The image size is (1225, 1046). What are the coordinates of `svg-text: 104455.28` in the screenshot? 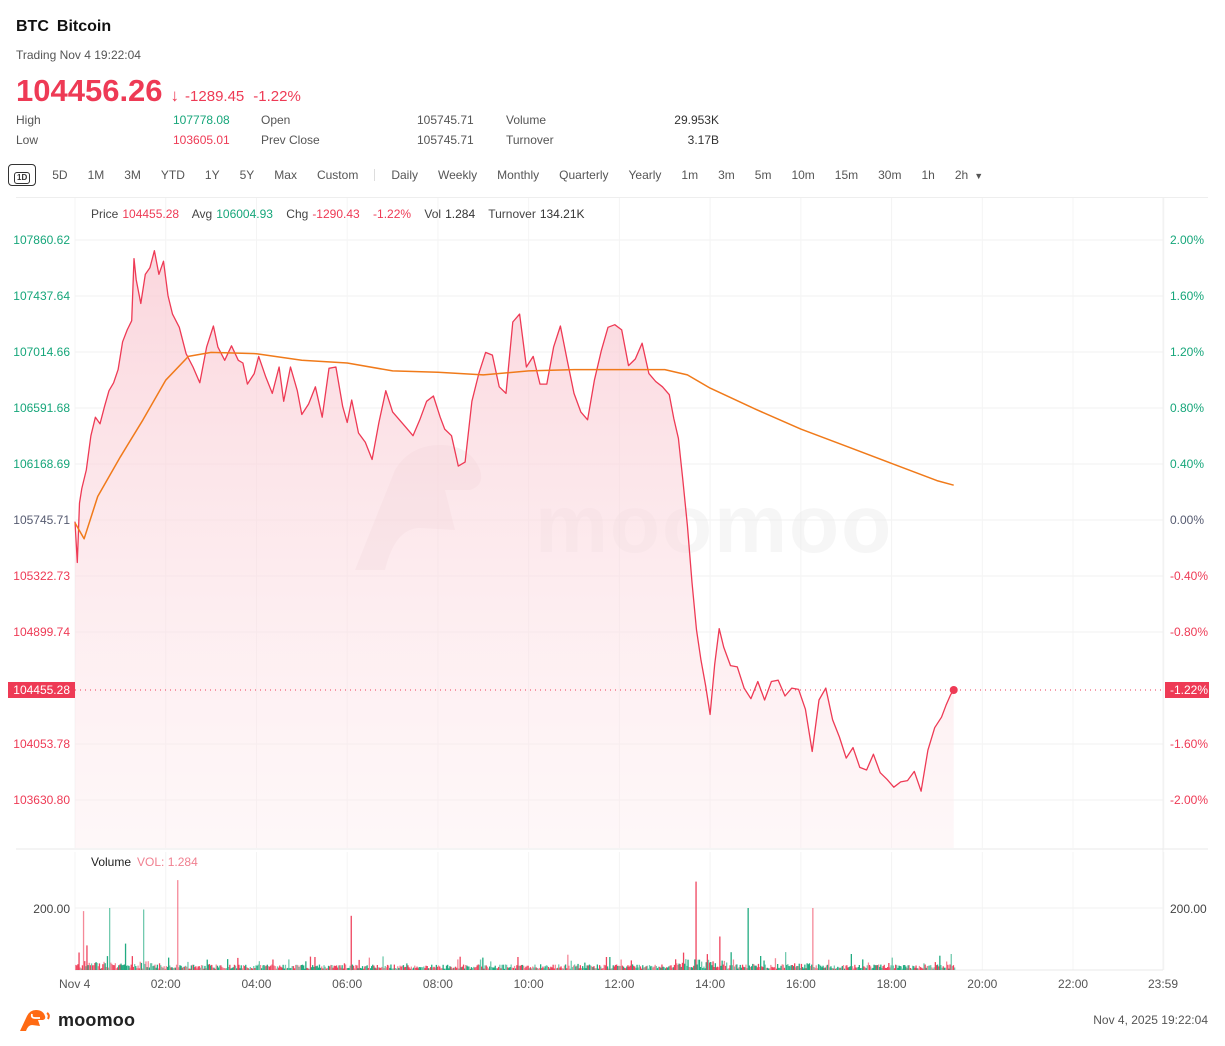 It's located at (41, 690).